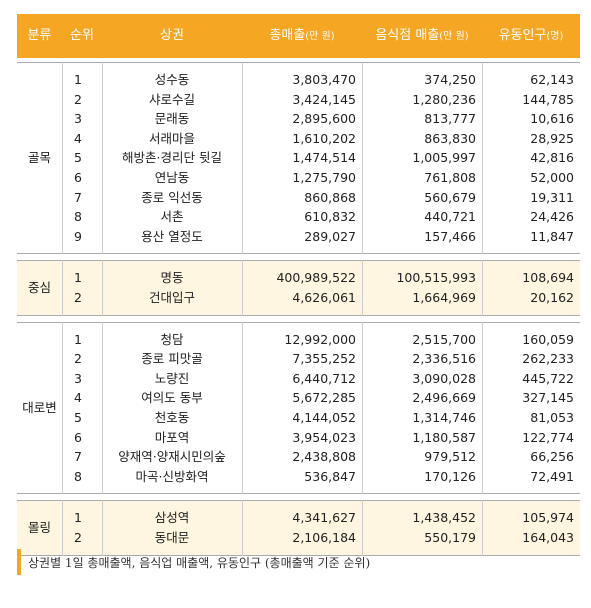  I want to click on header-cell: 음식점 매출(만 원), so click(422, 36).